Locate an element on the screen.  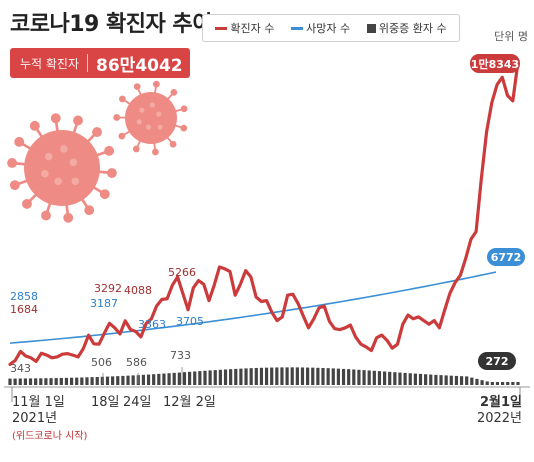
label-confirmed-peak: 1만8343 is located at coordinates (495, 64).